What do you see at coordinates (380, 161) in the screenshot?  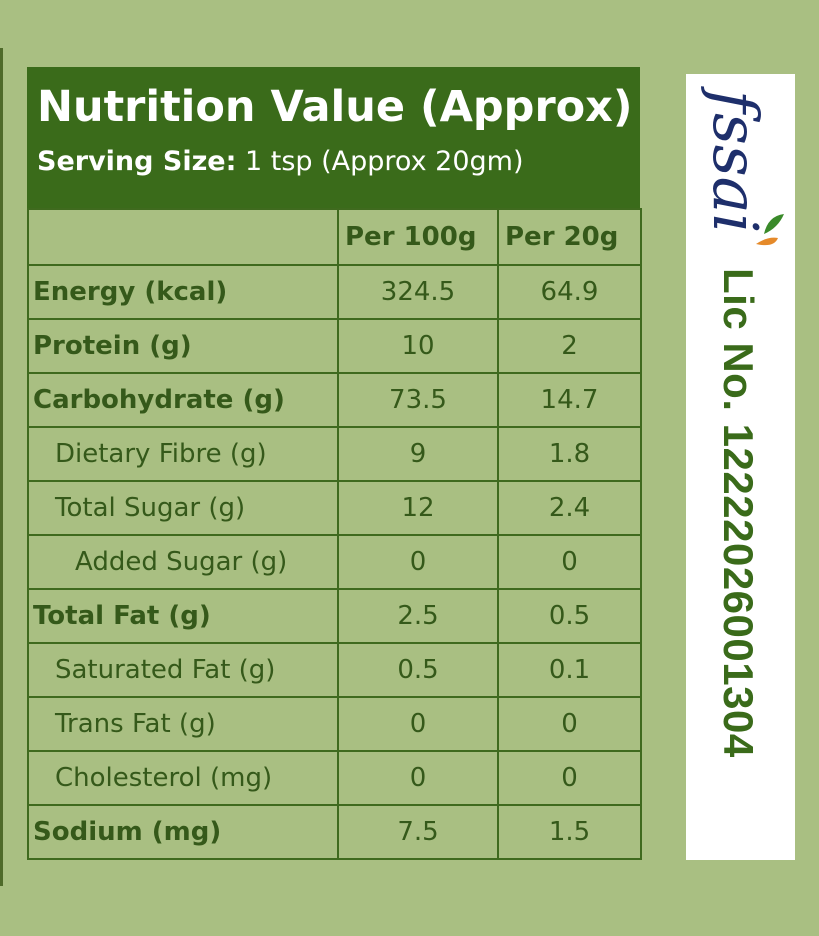 I see `serving-size-value: 1 tsp (Approx 20gm)` at bounding box center [380, 161].